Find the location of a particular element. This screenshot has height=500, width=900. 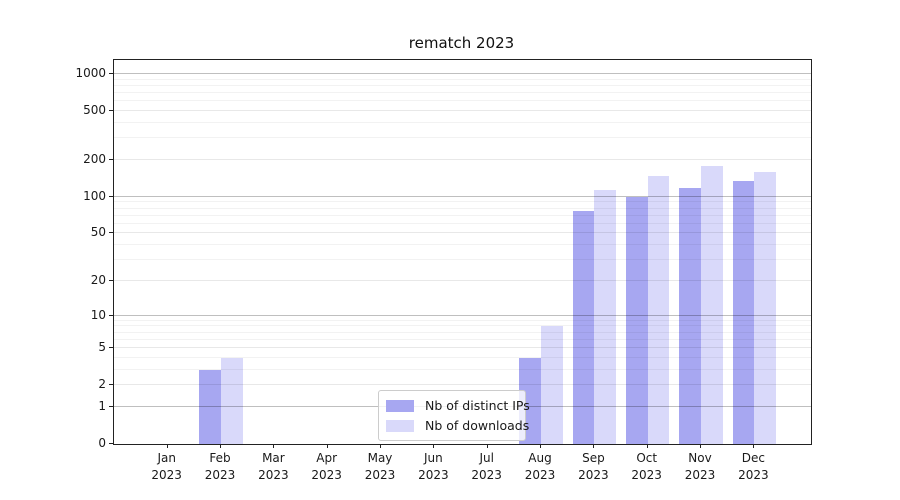

x-tick-label: Mar 2023 is located at coordinates (273, 466).